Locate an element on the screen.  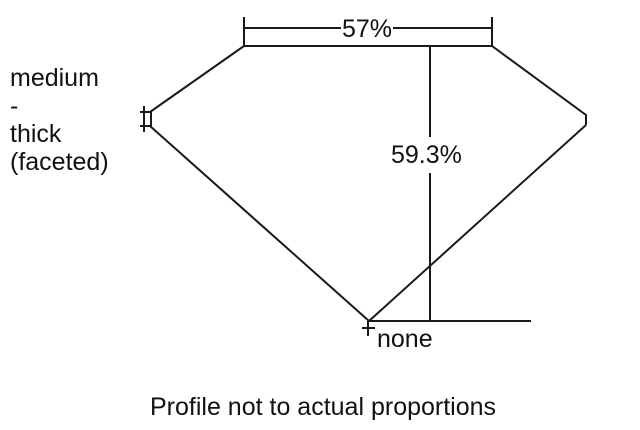
girdle-label-line: medium is located at coordinates (54, 78).